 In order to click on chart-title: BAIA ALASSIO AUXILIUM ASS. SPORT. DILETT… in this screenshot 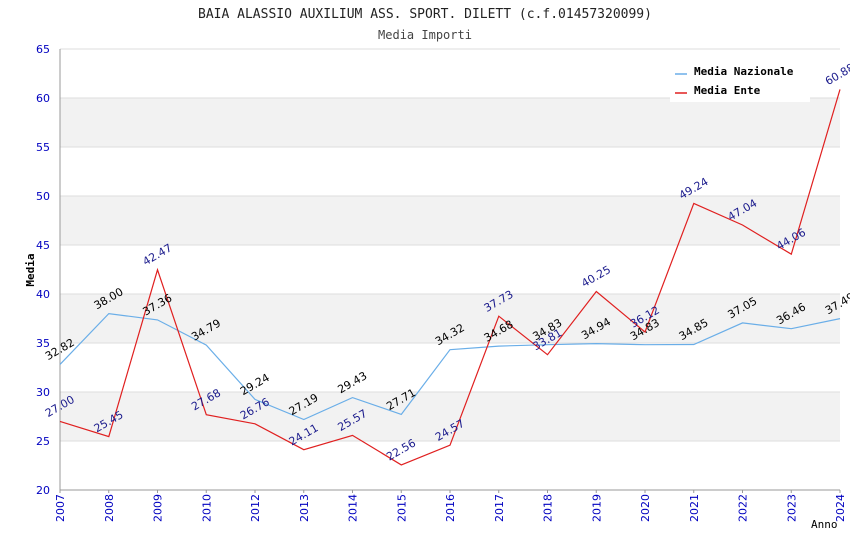, I will do `click(425, 14)`.